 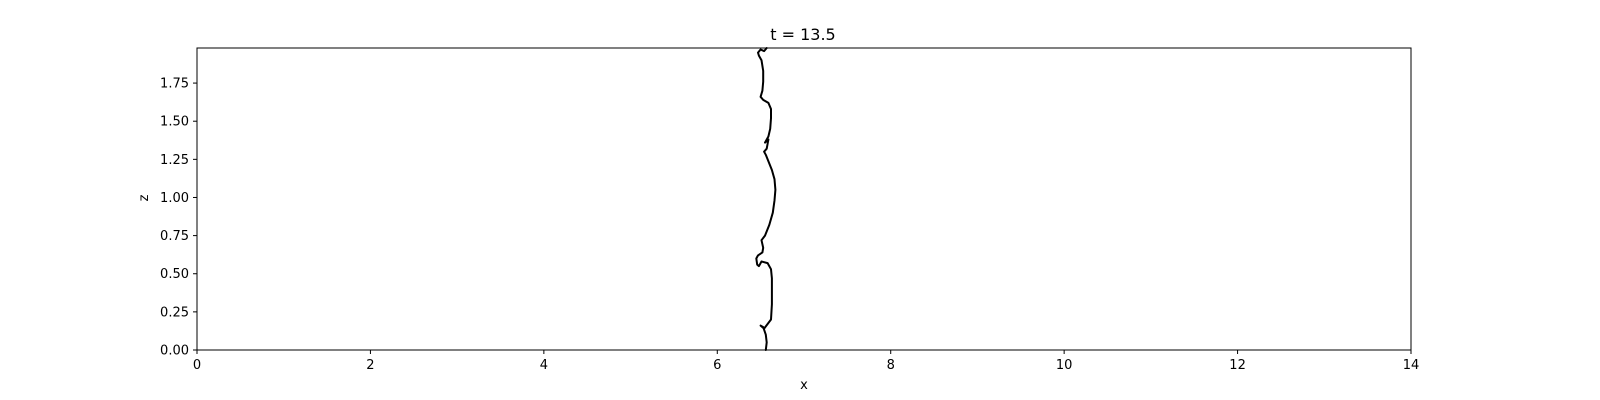 What do you see at coordinates (1237, 365) in the screenshot?
I see `x-tick-label: 12` at bounding box center [1237, 365].